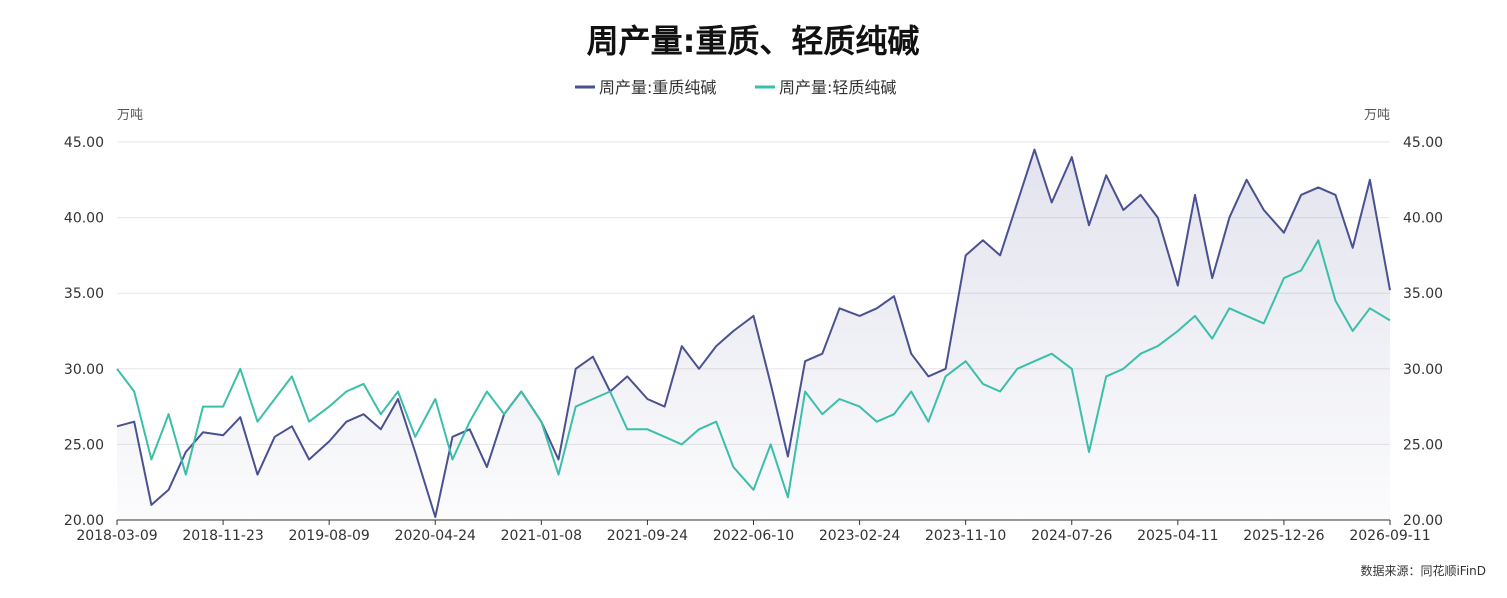 Image resolution: width=1507 pixels, height=598 pixels. I want to click on y-tick-label-right: 30.00, so click(1423, 370).